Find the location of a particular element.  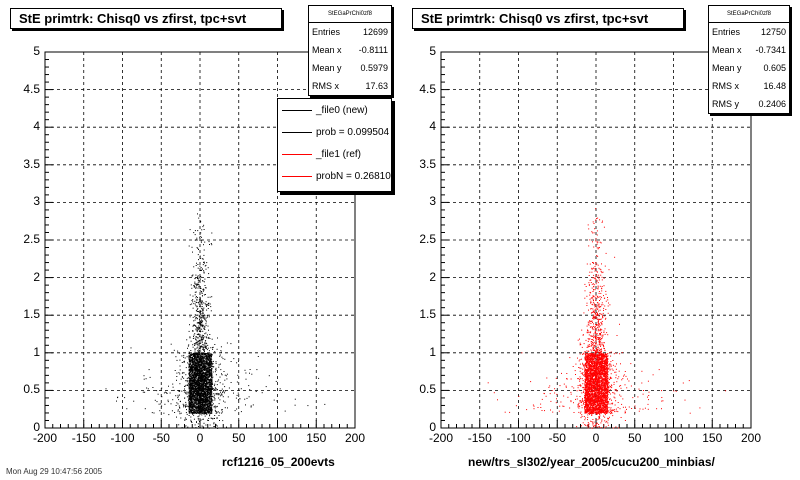

legend-label: probN = 0.268101 is located at coordinates (354, 176).